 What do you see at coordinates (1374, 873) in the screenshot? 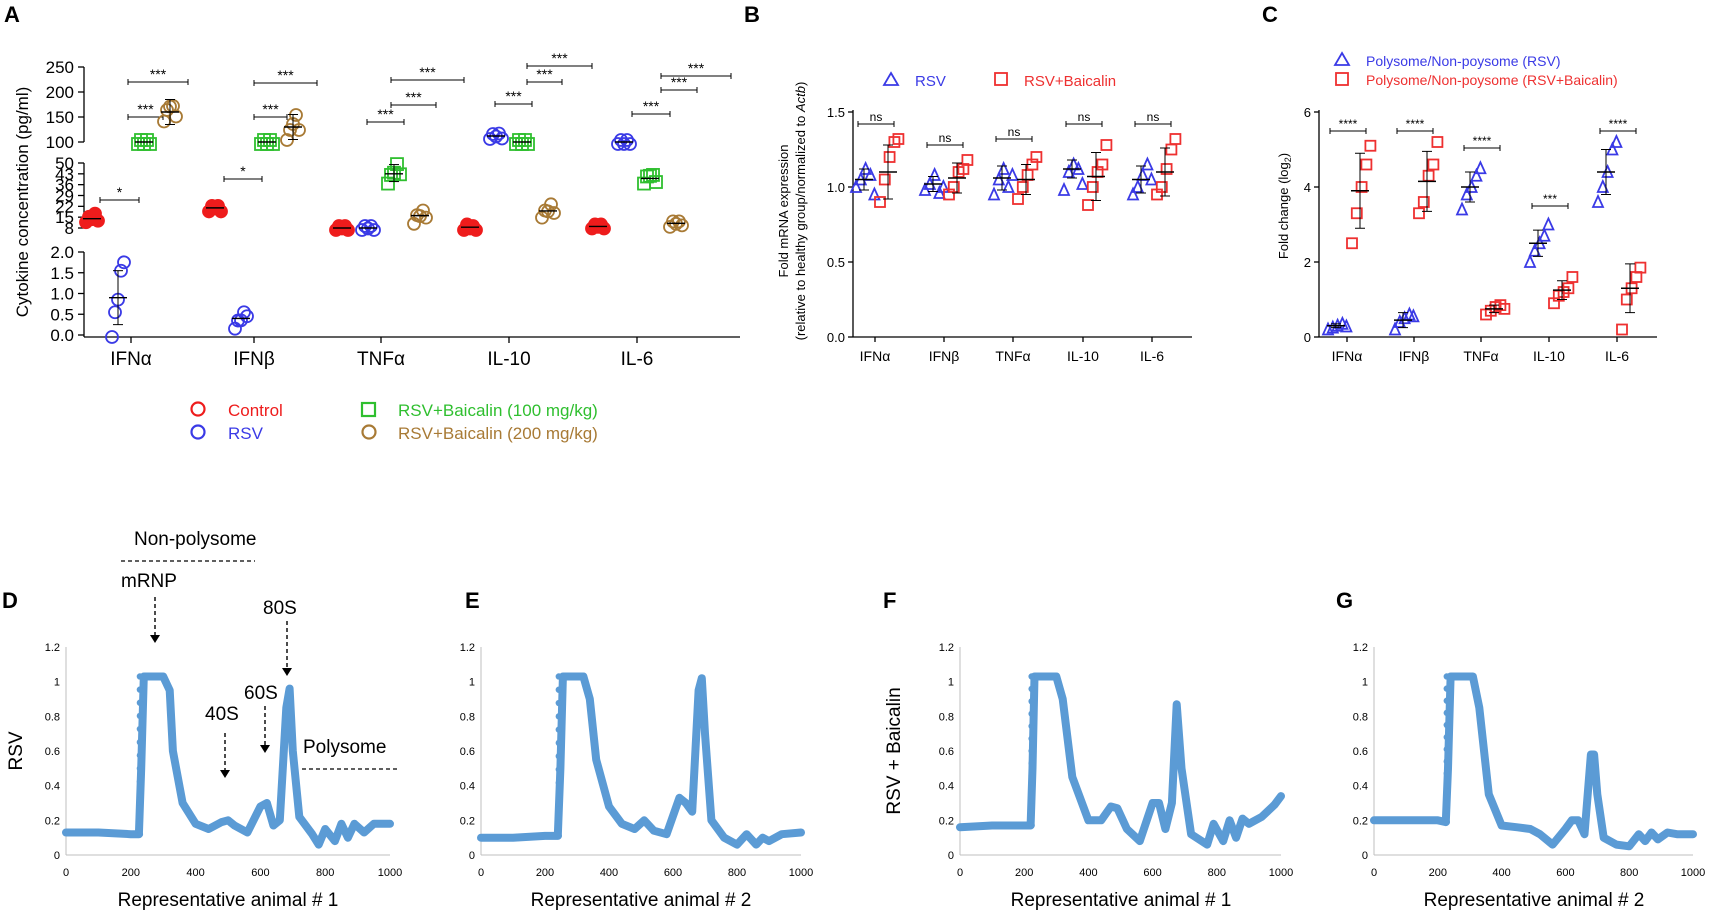
I see `panel-g-x-tick-label: 0` at bounding box center [1374, 873].